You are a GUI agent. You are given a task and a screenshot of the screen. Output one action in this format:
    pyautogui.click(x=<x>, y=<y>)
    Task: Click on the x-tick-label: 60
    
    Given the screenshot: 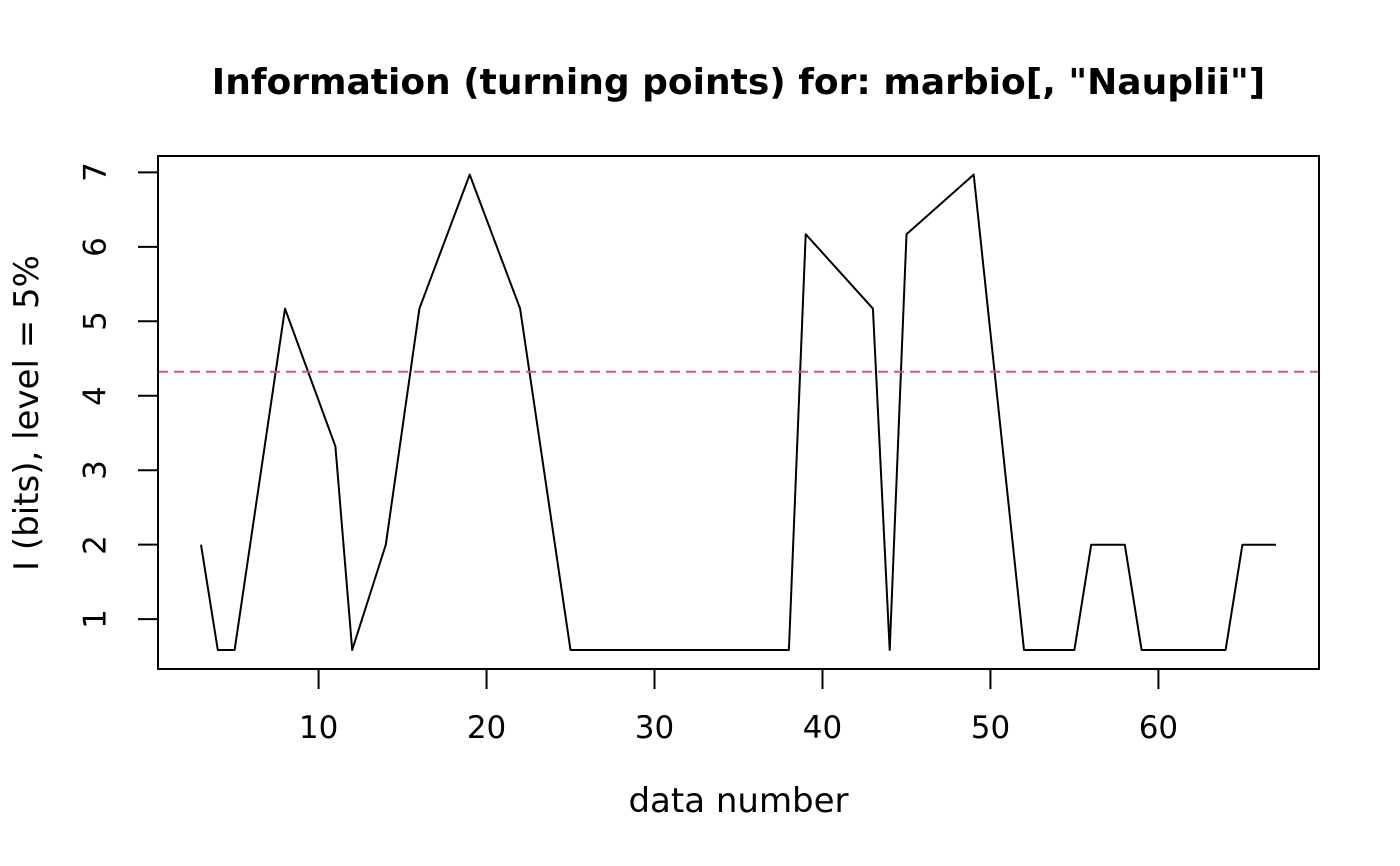 What is the action you would take?
    pyautogui.click(x=1158, y=728)
    